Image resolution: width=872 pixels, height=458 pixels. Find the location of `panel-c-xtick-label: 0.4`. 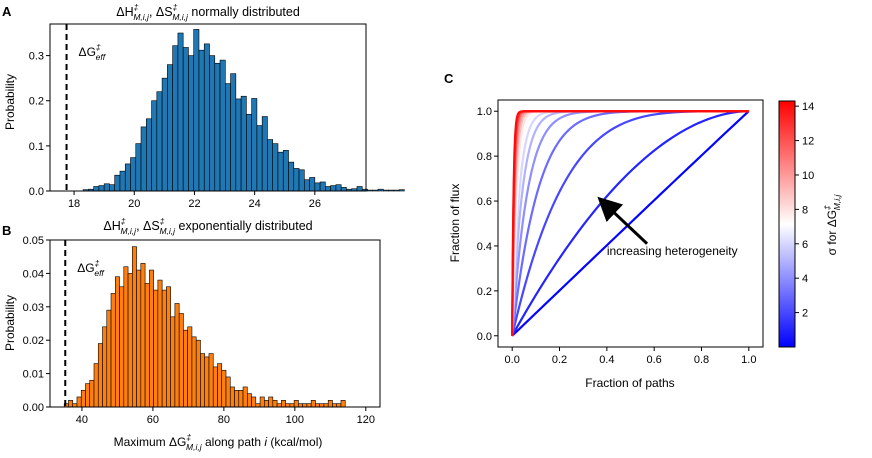

panel-c-xtick-label: 0.4 is located at coordinates (606, 360).